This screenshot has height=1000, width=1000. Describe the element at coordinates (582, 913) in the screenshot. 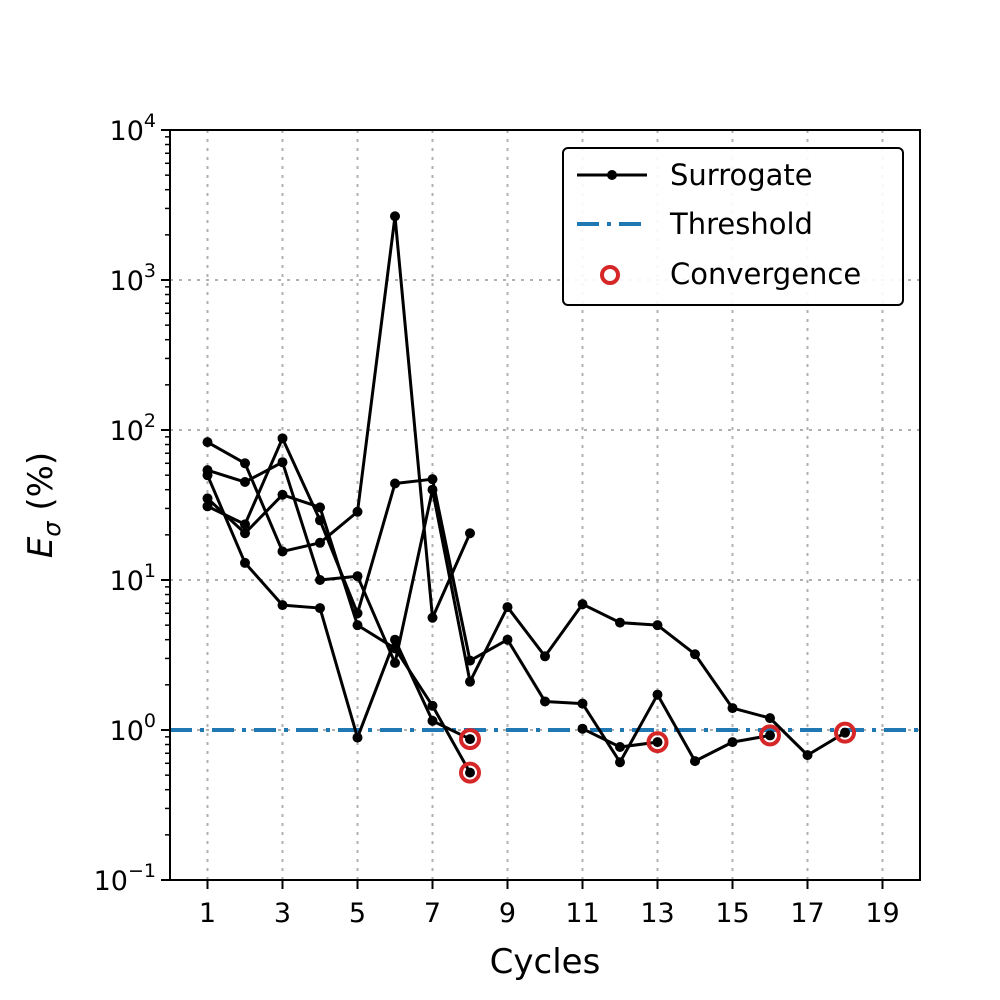

I see `x-tick-label: 11` at that location.